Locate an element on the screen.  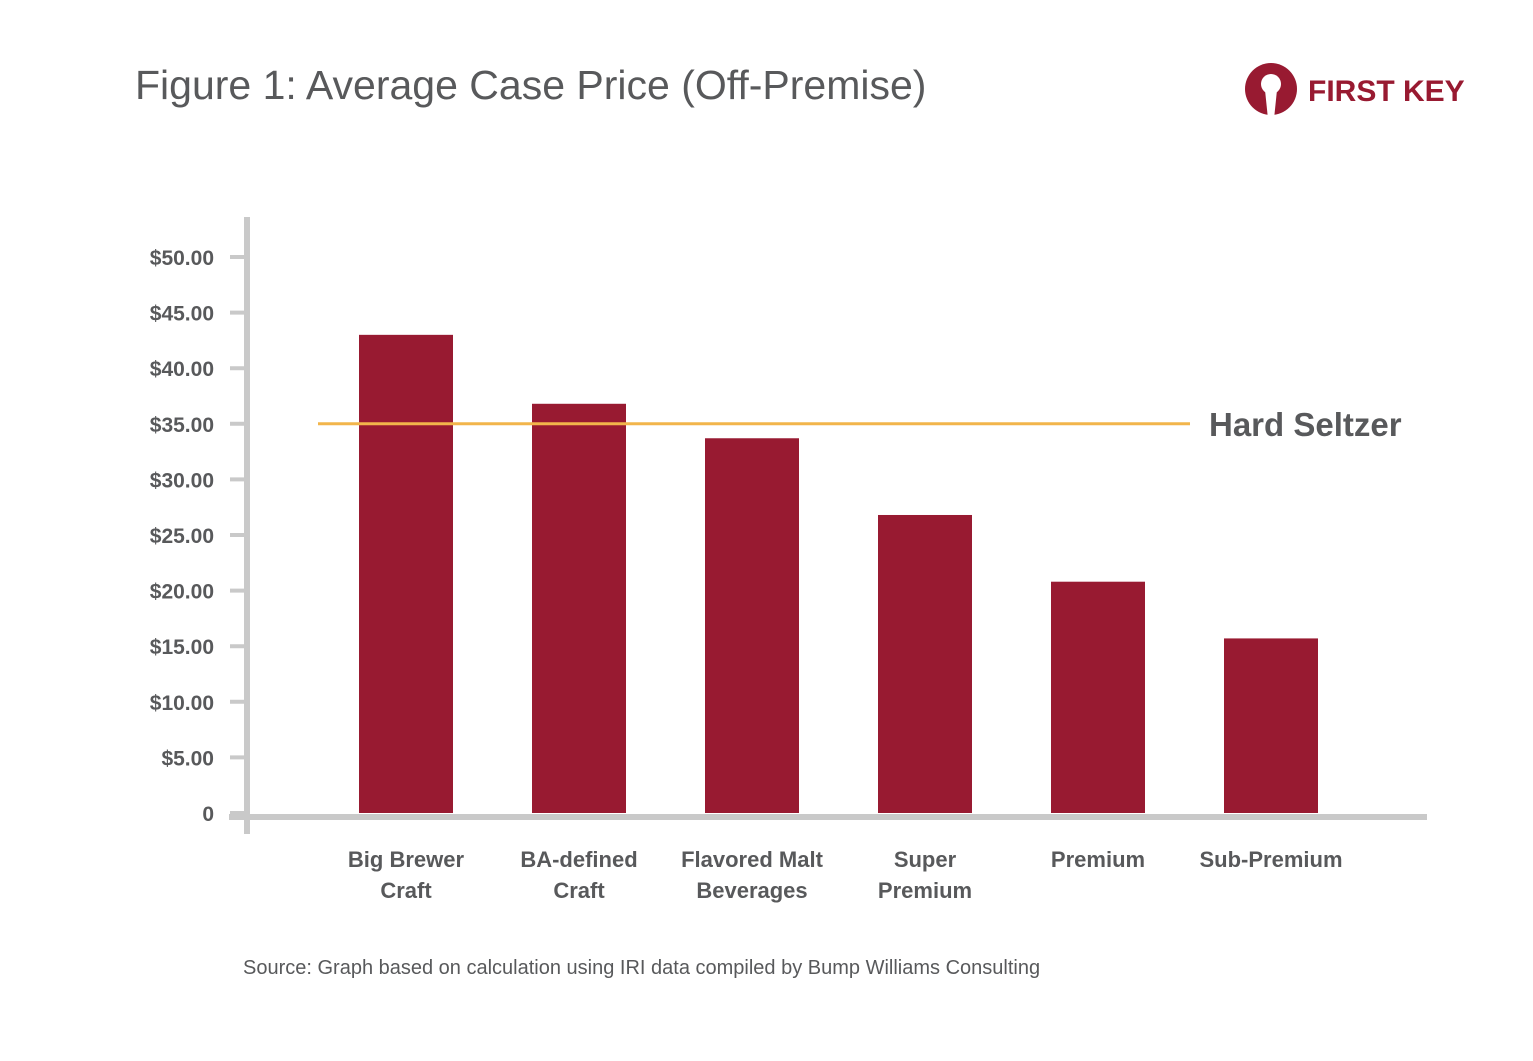
reference-line-group: Hard Seltzer is located at coordinates (860, 424).